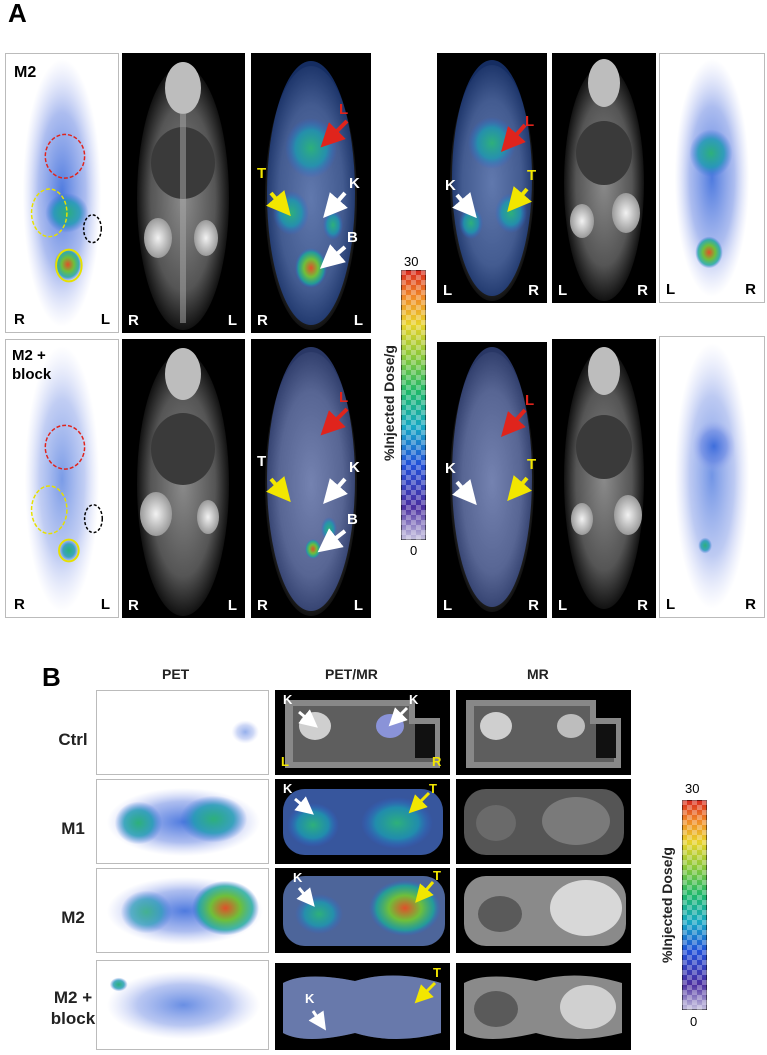 The width and height of the screenshot is (767, 1055). What do you see at coordinates (73, 997) in the screenshot?
I see `row-label-line-1: M2 +` at bounding box center [73, 997].